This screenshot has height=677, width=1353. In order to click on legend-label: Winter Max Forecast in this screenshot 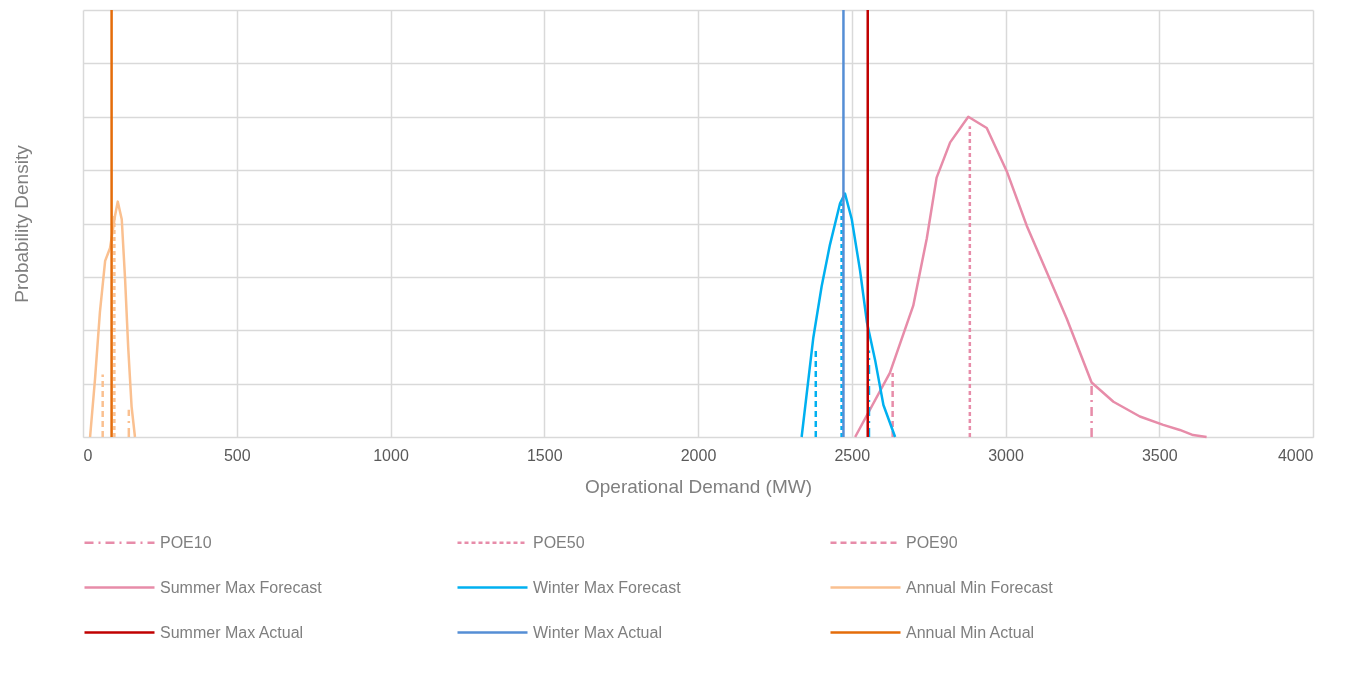, I will do `click(607, 587)`.